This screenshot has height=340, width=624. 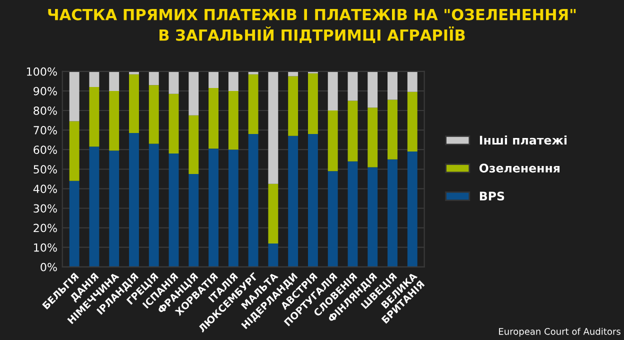 What do you see at coordinates (45, 130) in the screenshot?
I see `y-tick-label: 70%` at bounding box center [45, 130].